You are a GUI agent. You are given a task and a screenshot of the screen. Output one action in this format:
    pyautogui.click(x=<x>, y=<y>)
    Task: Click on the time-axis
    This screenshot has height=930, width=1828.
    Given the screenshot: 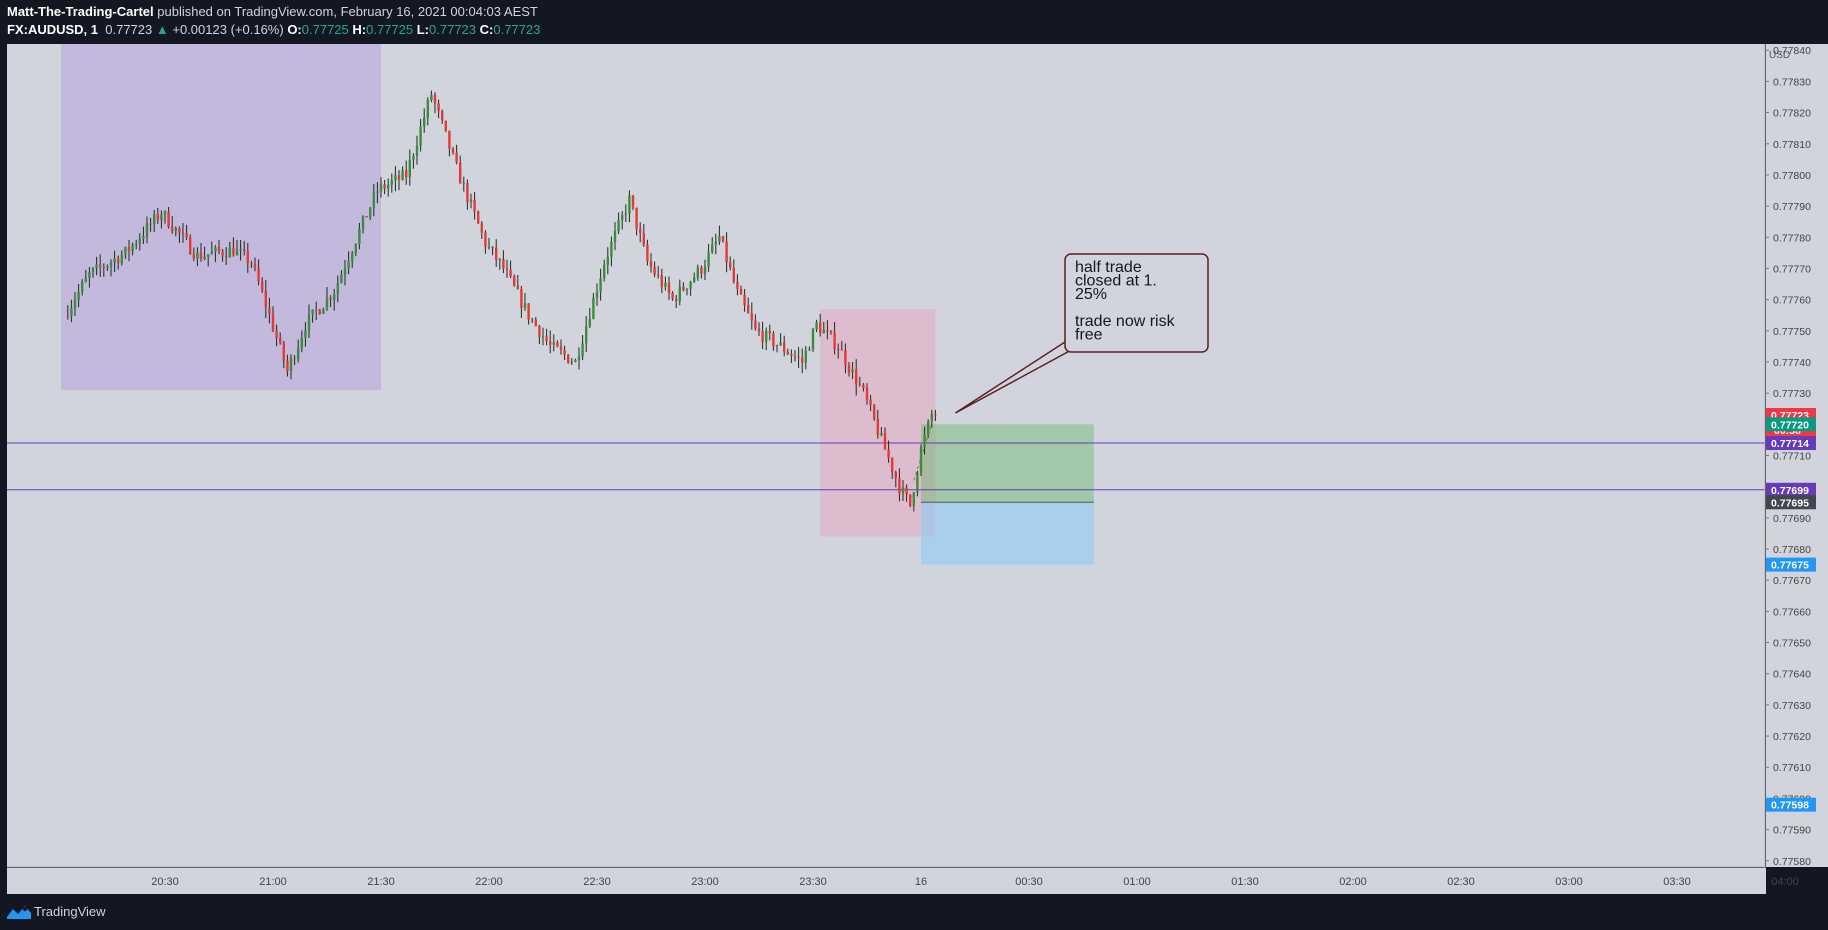 What is the action you would take?
    pyautogui.click(x=886, y=881)
    